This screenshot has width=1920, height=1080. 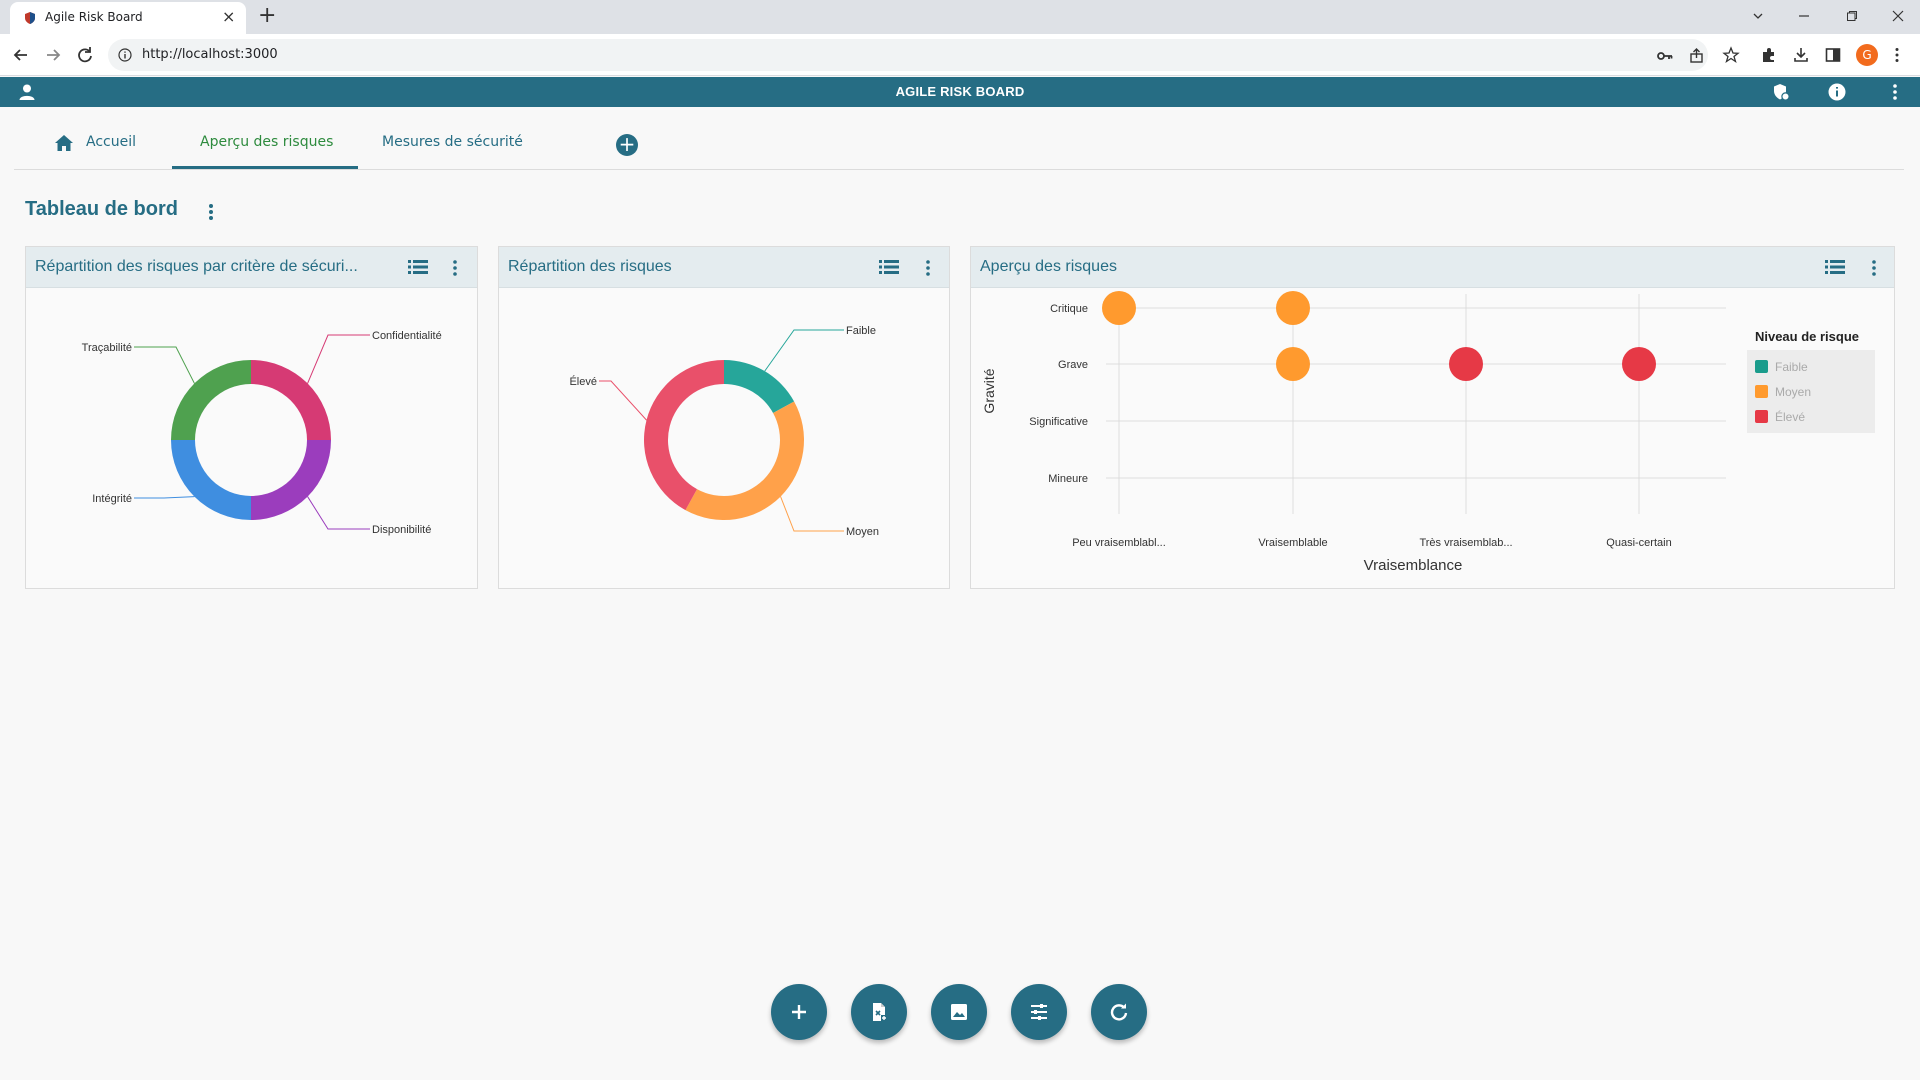 I want to click on page-menu-icon, so click(x=211, y=212).